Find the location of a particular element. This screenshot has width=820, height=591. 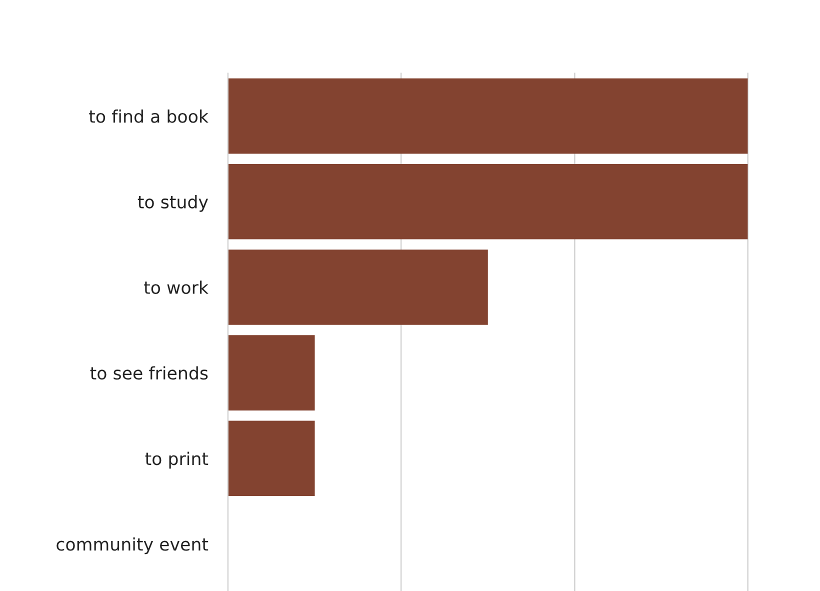

y-tick-label: community event is located at coordinates (132, 545).